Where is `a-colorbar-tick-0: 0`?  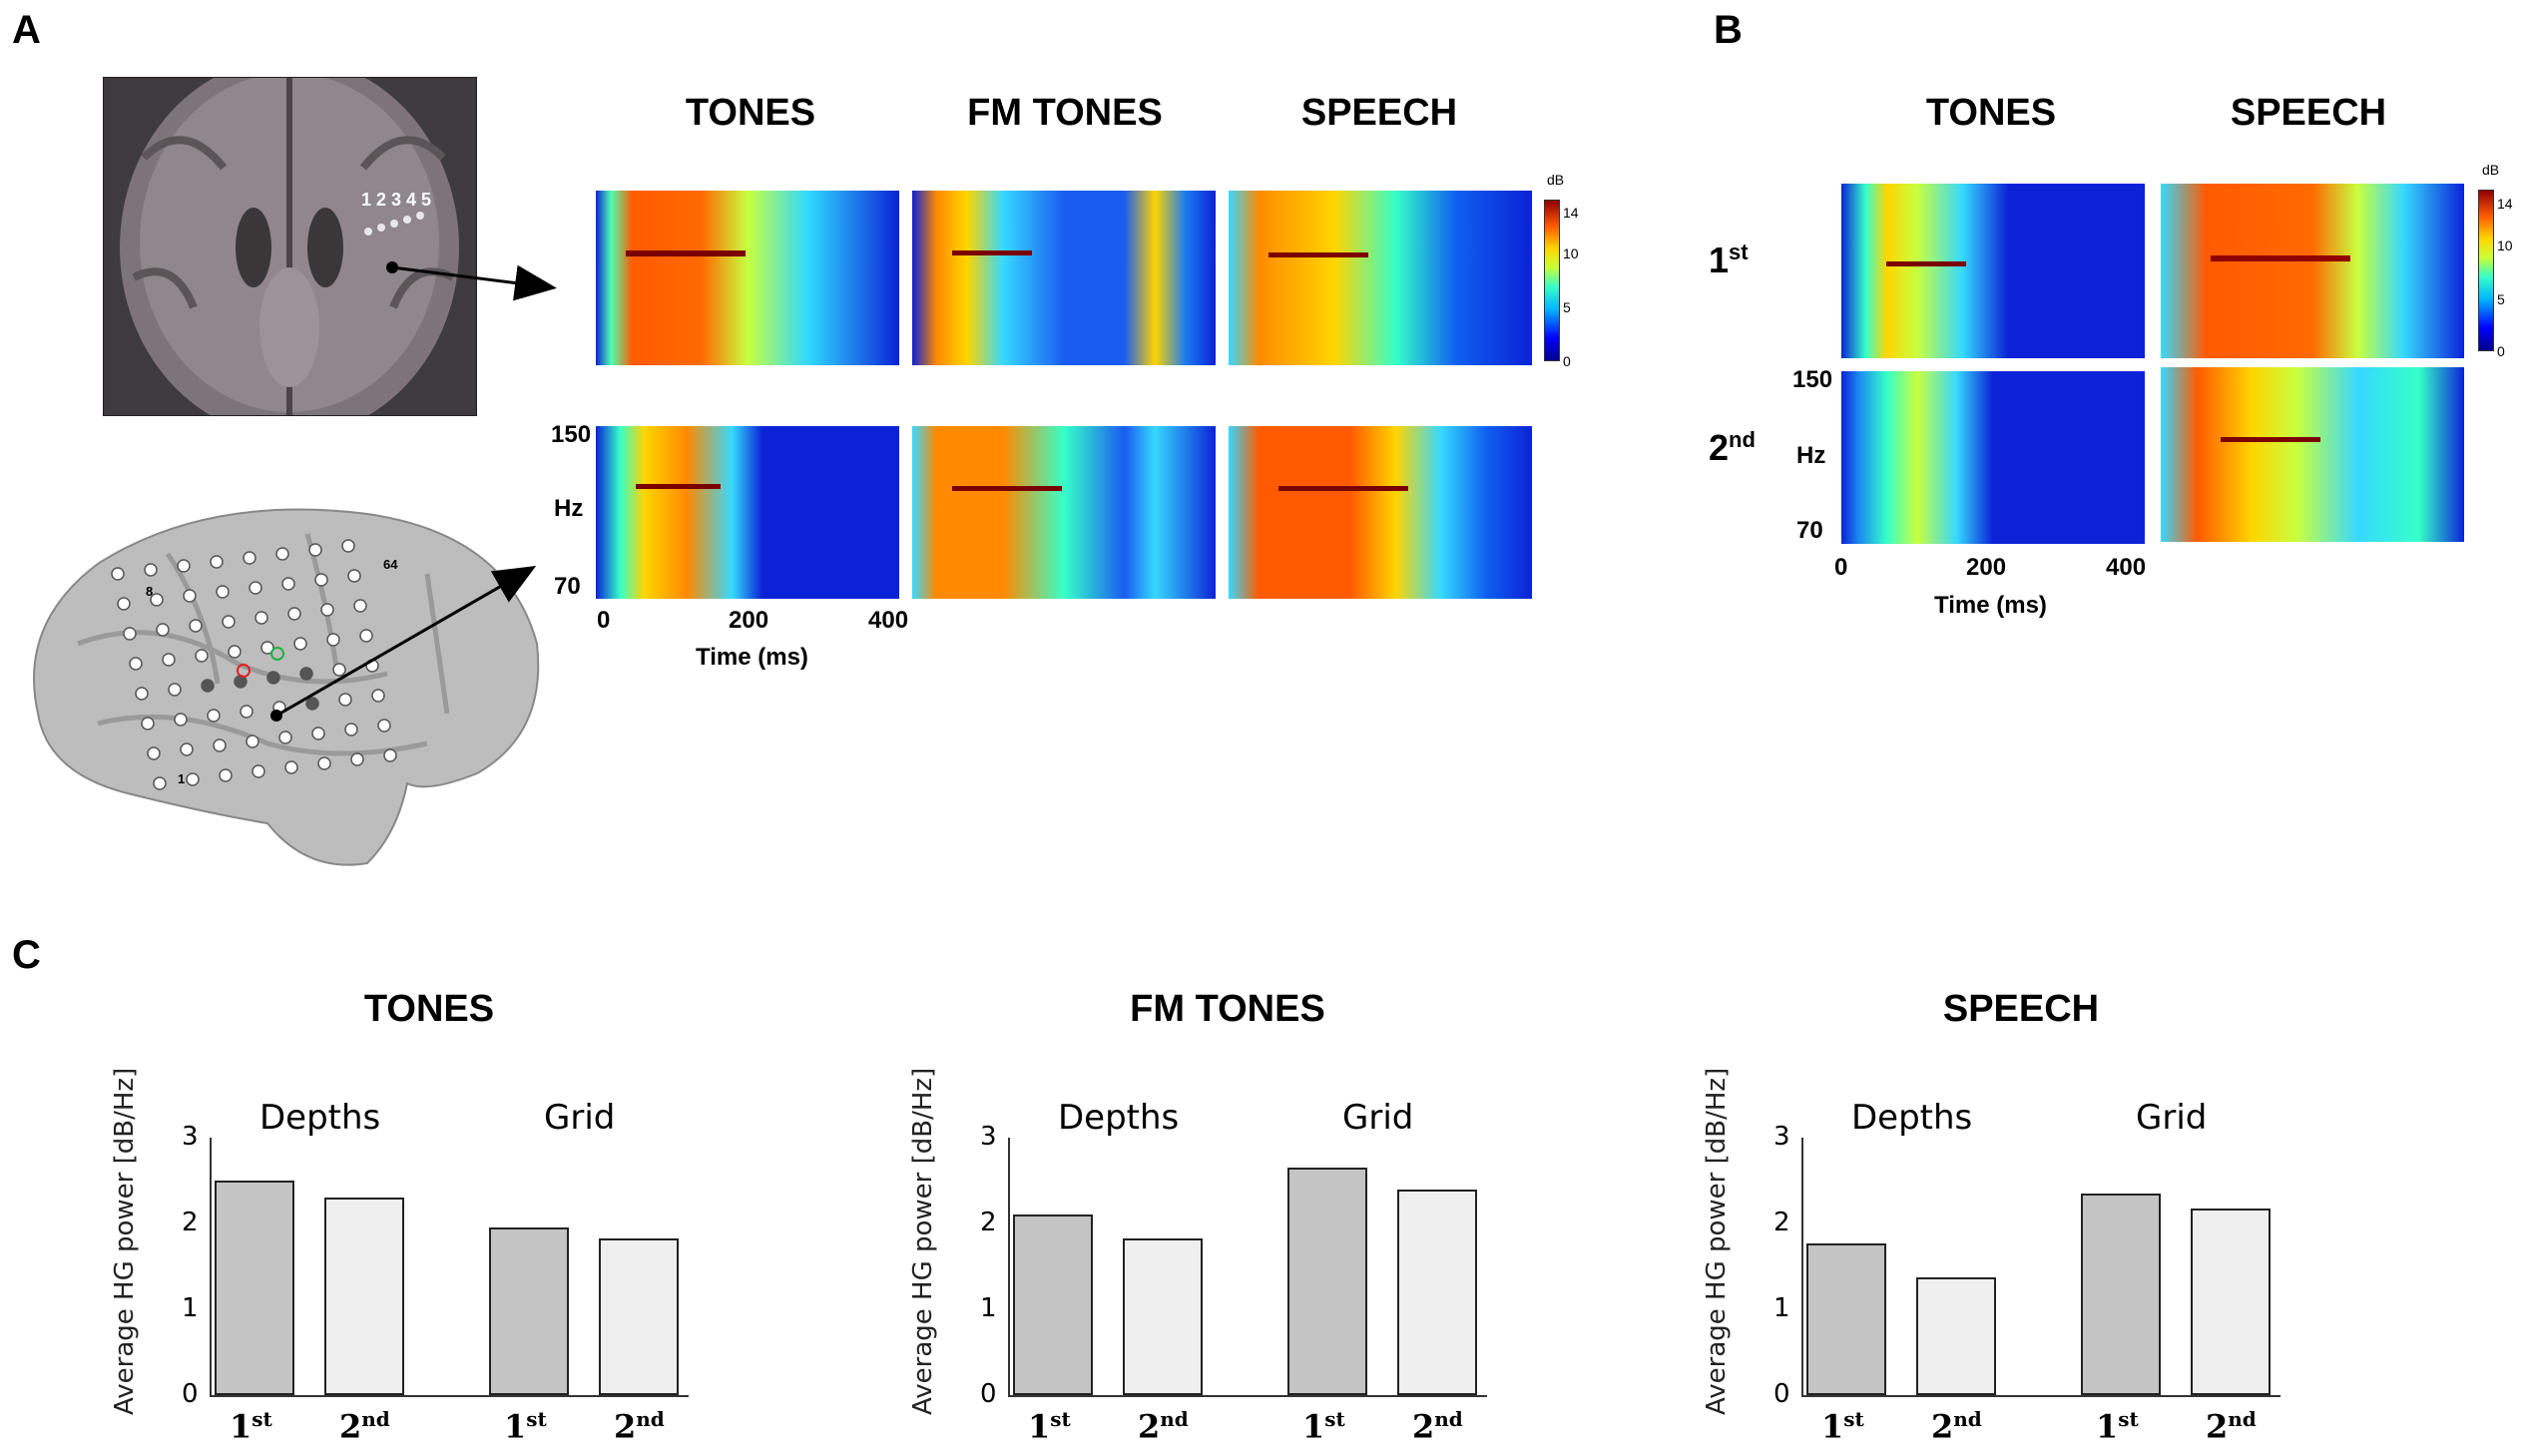 a-colorbar-tick-0: 0 is located at coordinates (1567, 361).